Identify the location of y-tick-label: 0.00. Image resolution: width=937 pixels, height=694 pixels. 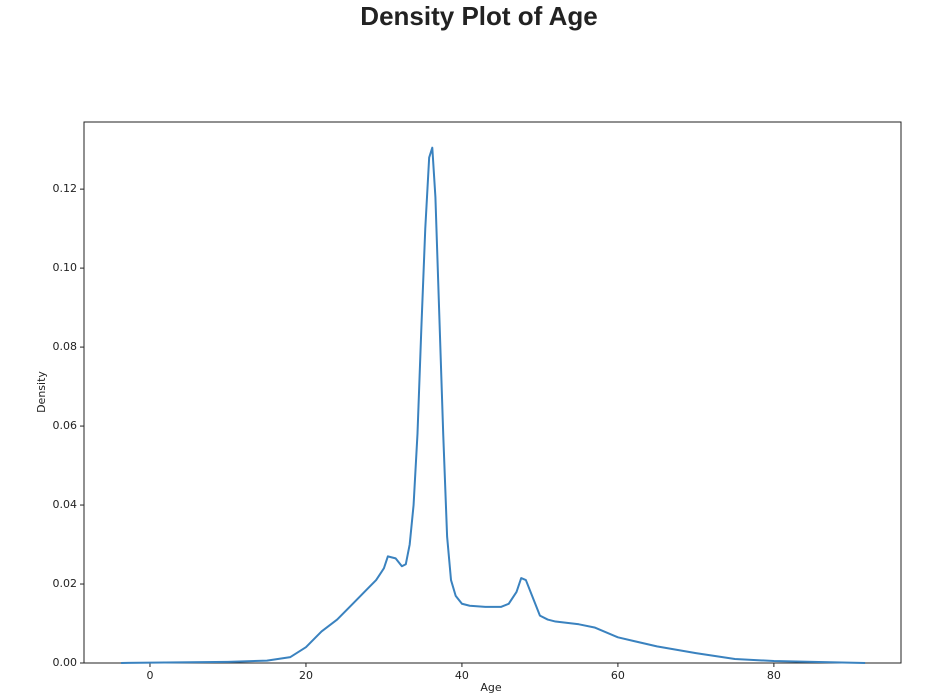
(65, 662).